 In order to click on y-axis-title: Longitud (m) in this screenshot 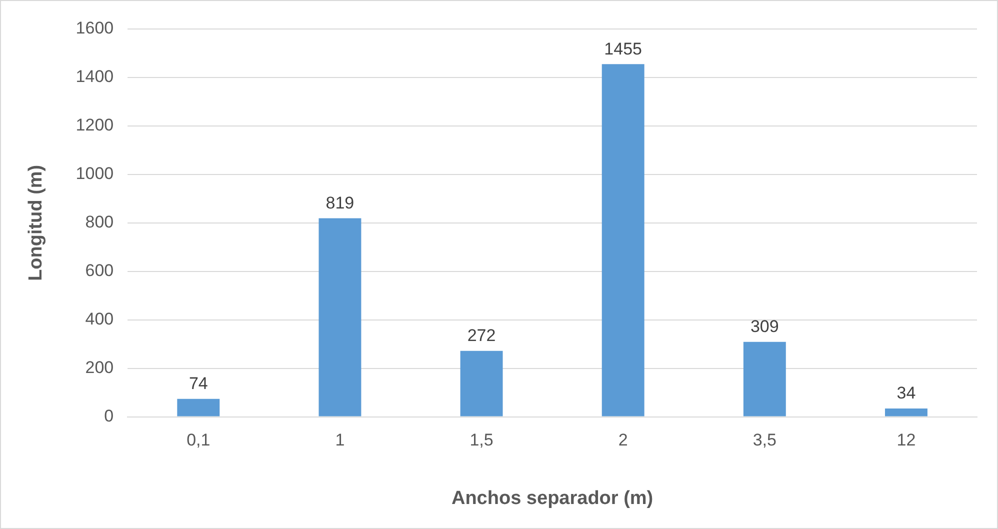, I will do `click(36, 222)`.